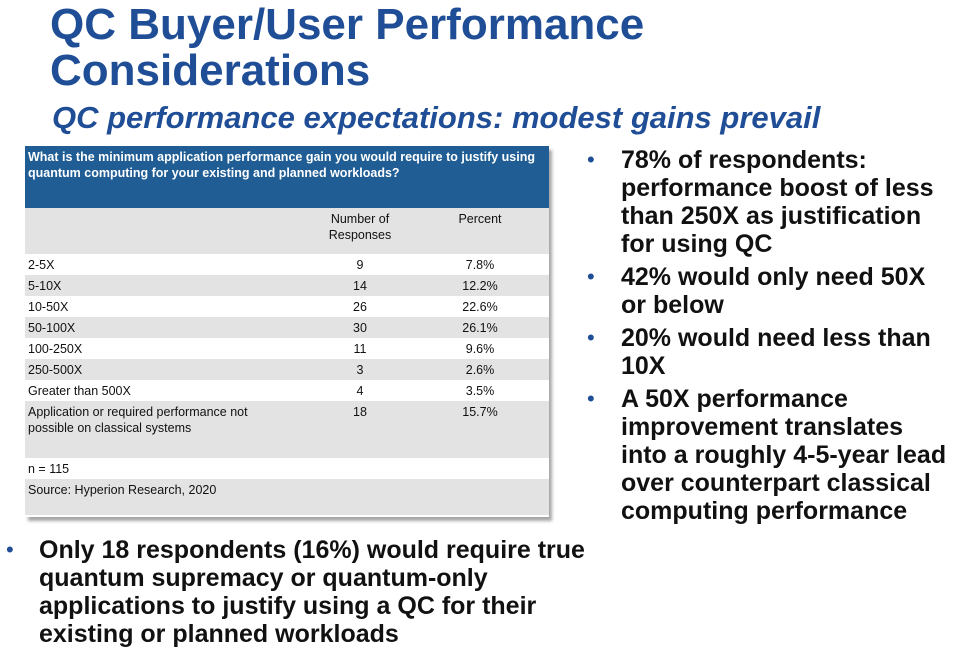  What do you see at coordinates (287, 285) in the screenshot?
I see `table-row: 5-10X 14 12.2%` at bounding box center [287, 285].